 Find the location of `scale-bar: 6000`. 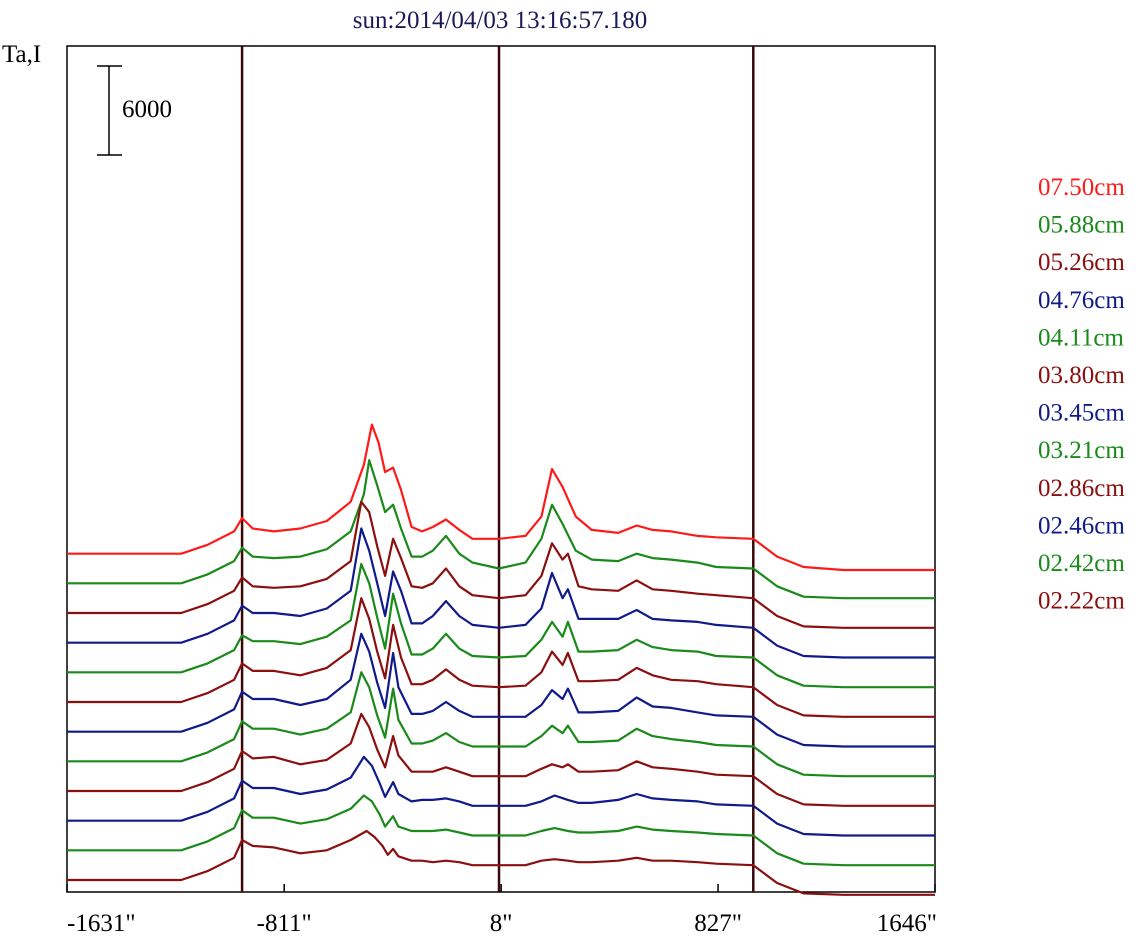

scale-bar: 6000 is located at coordinates (134, 110).